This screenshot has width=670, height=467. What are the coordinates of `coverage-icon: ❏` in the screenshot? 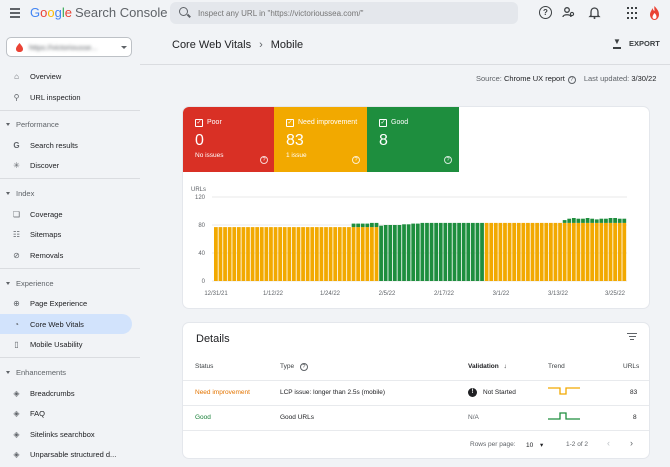 It's located at (16, 214).